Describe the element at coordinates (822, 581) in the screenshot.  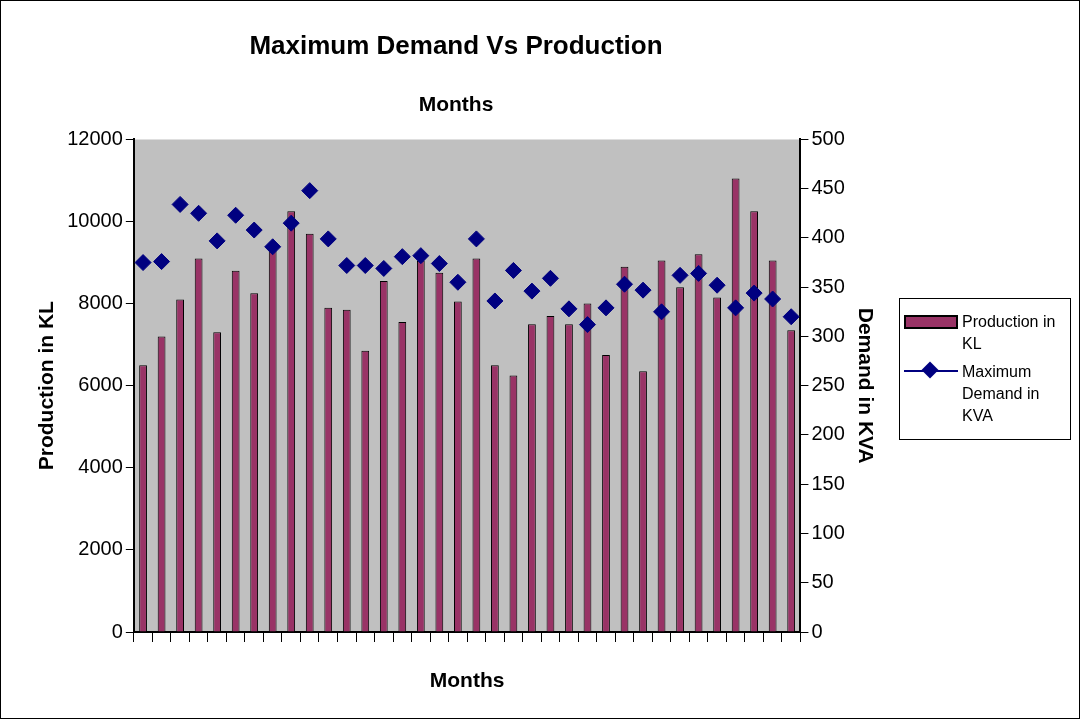
I see `y2-tick-label: 50` at that location.